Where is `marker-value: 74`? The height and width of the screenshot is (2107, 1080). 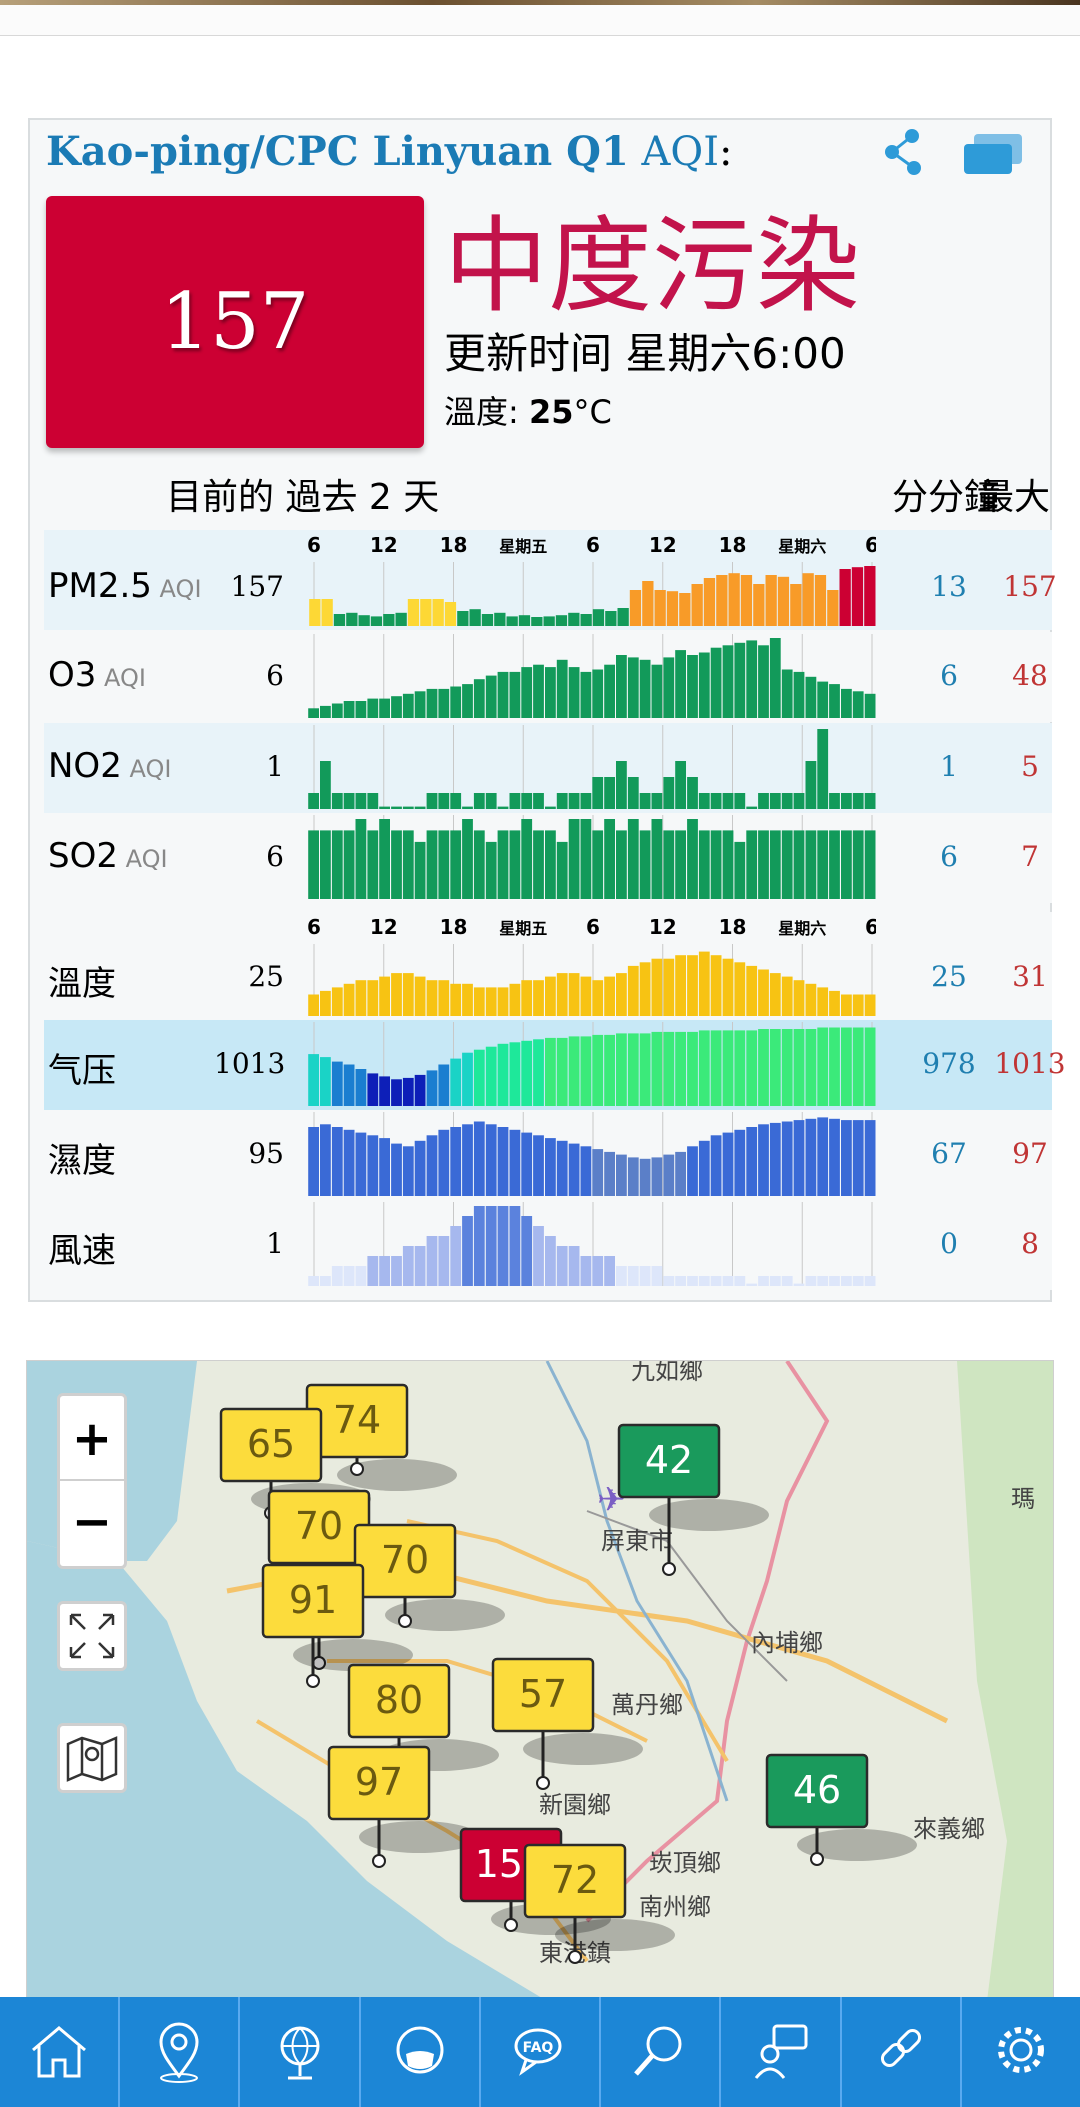
marker-value: 74 is located at coordinates (357, 1420).